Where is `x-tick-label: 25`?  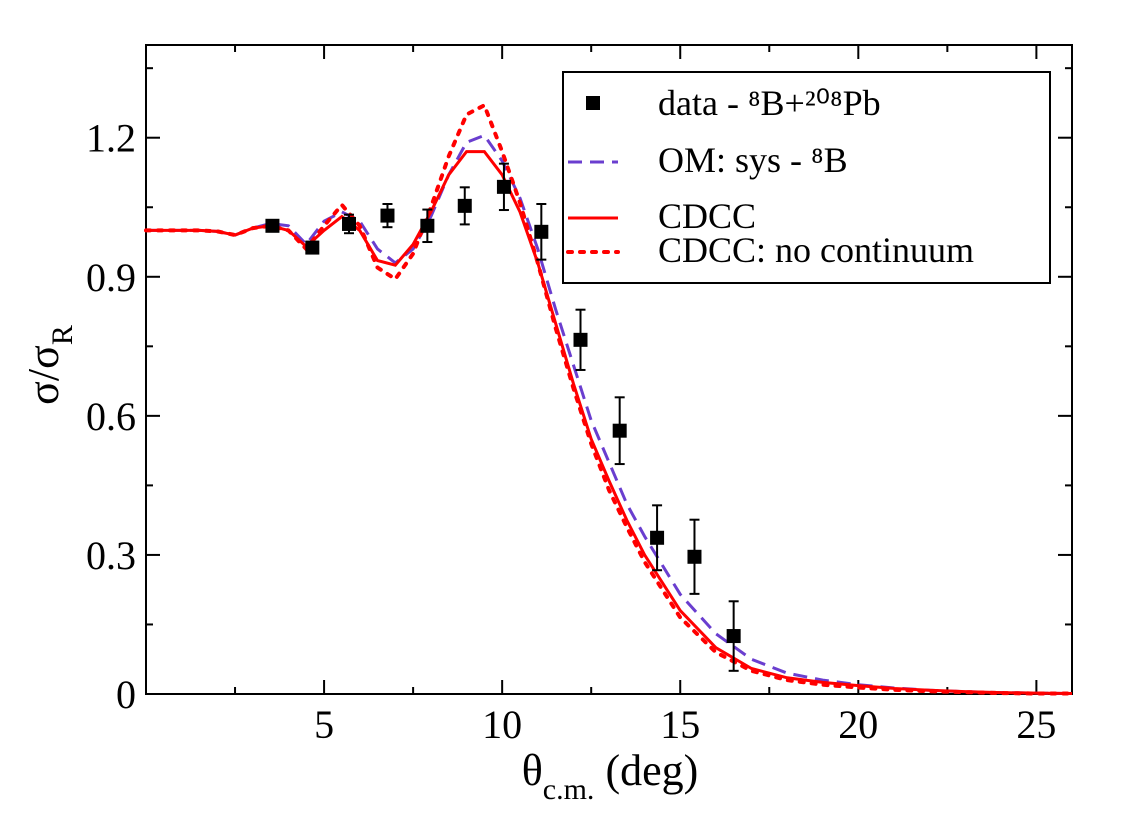
x-tick-label: 25 is located at coordinates (1036, 724).